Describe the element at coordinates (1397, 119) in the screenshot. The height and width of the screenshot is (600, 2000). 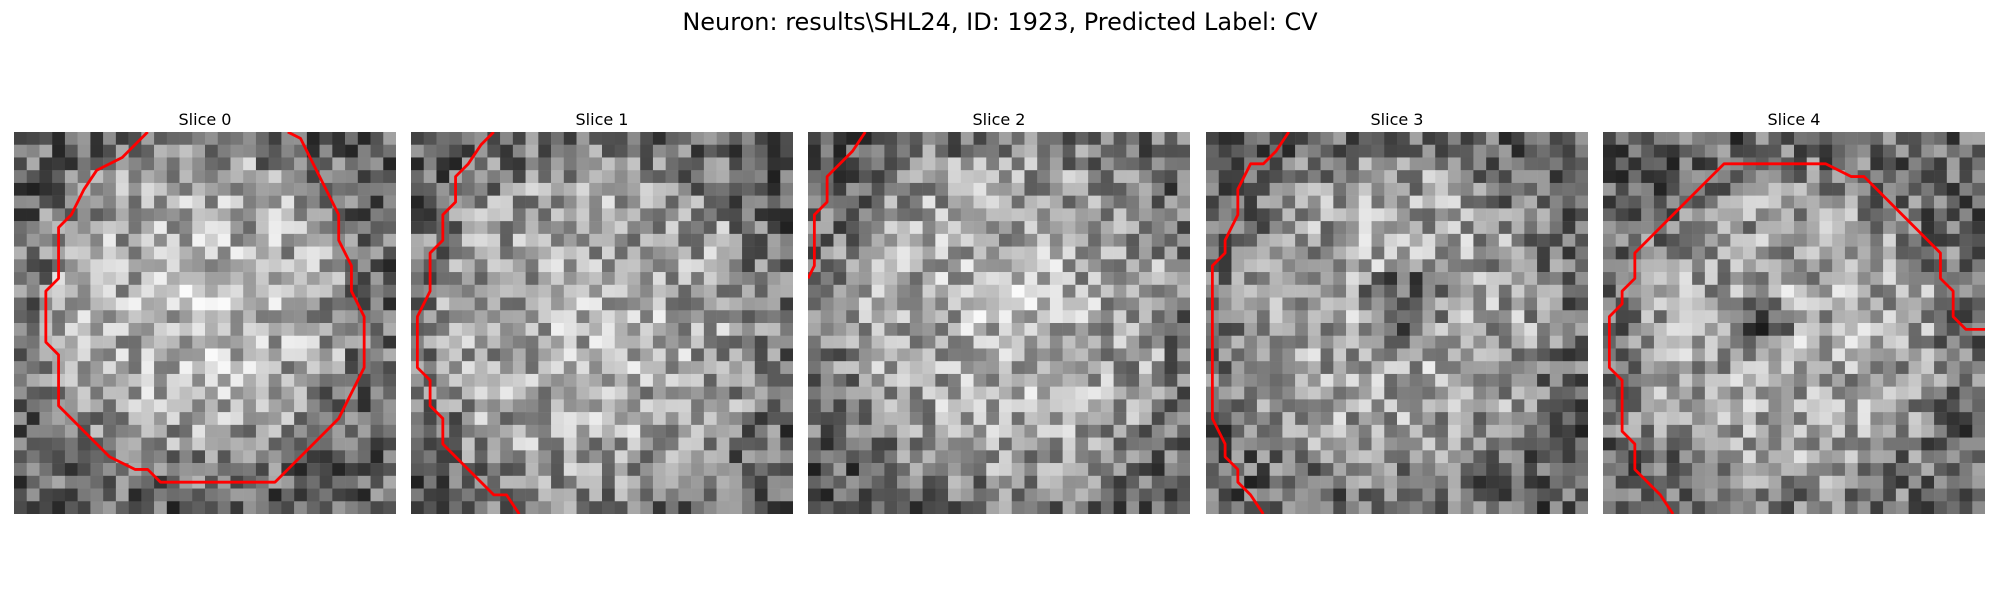
I see `panel-title: Slice 3` at that location.